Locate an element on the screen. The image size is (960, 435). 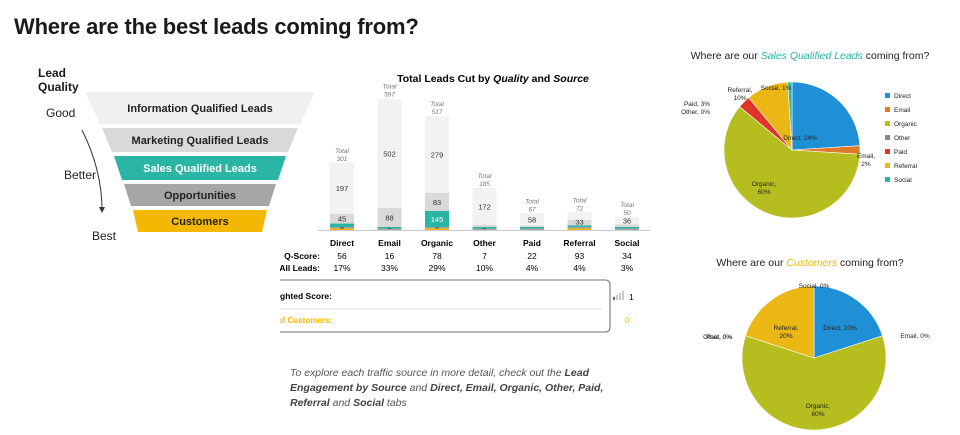
qscore-value: 56 is located at coordinates (342, 256).